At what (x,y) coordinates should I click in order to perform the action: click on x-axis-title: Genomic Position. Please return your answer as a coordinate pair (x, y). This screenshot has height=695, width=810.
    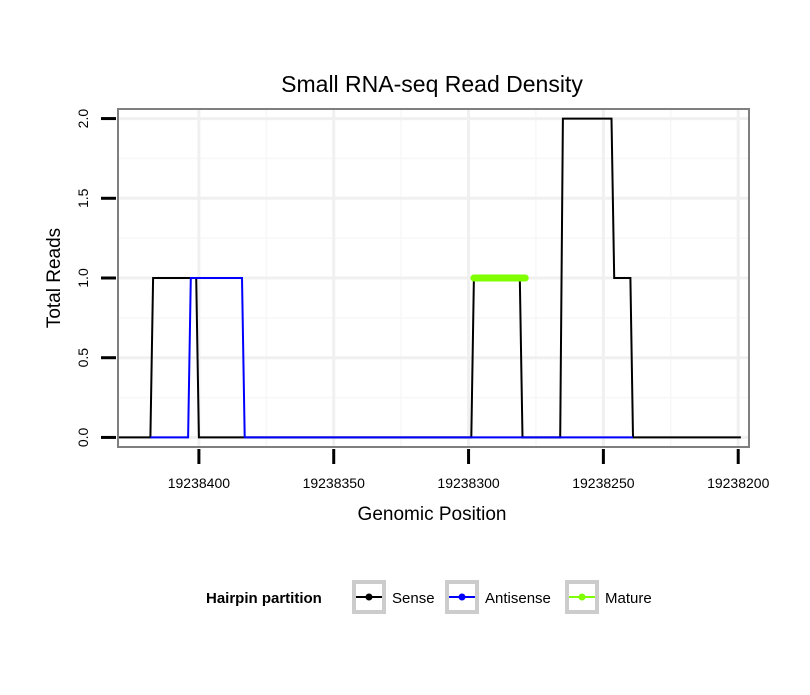
    Looking at the image, I should click on (432, 514).